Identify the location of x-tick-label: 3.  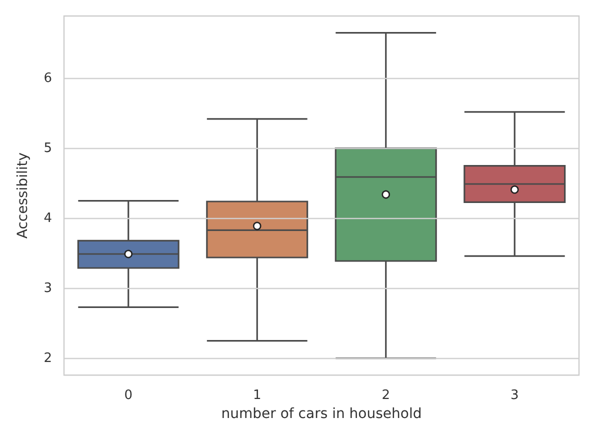
(514, 396).